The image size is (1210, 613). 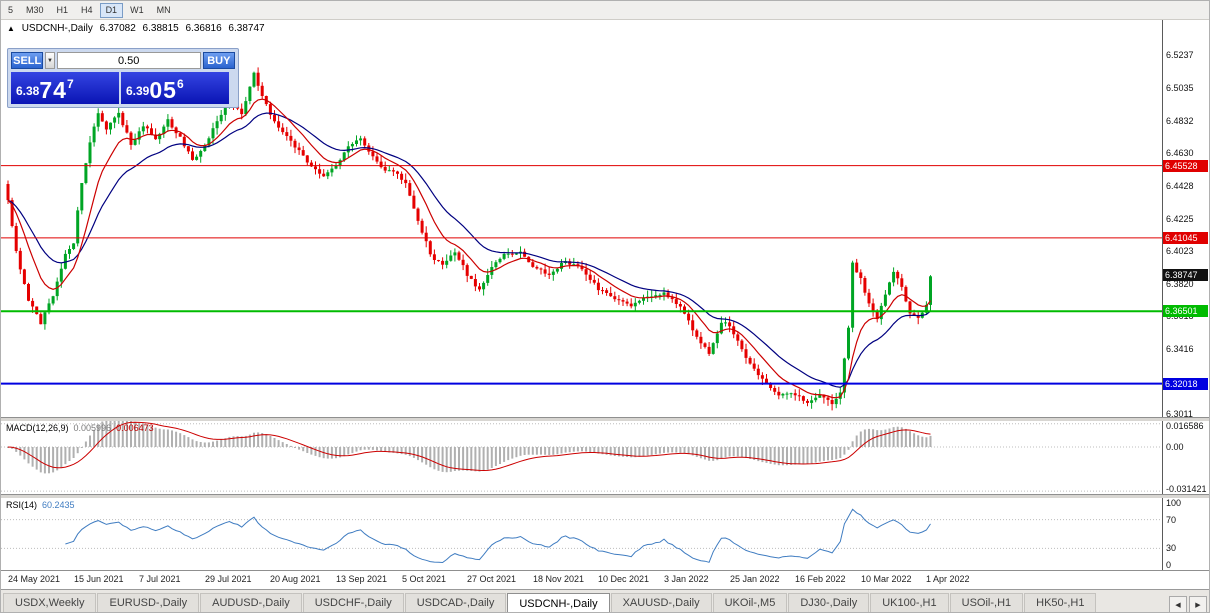 I want to click on macd-axis-label: -0.031421, so click(x=1186, y=489).